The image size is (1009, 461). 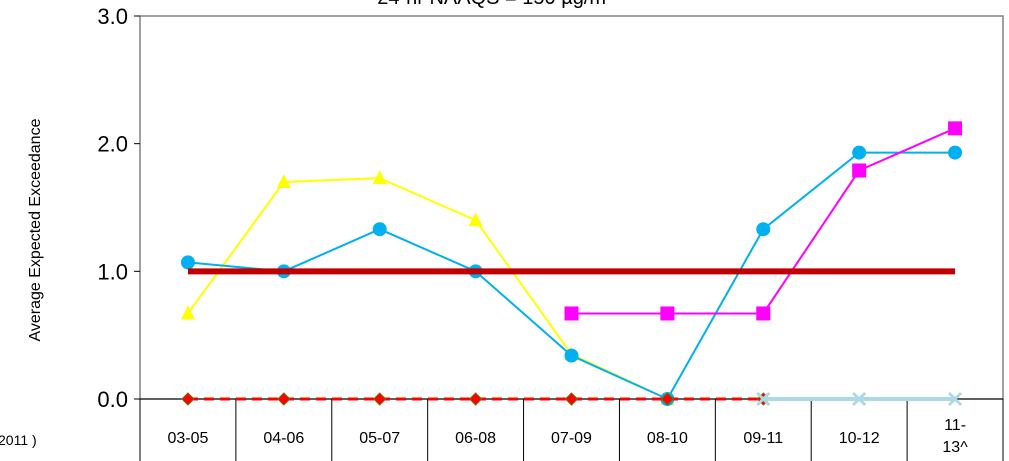 I want to click on y-axis-label: Average Expected Exceedance, so click(x=35, y=229).